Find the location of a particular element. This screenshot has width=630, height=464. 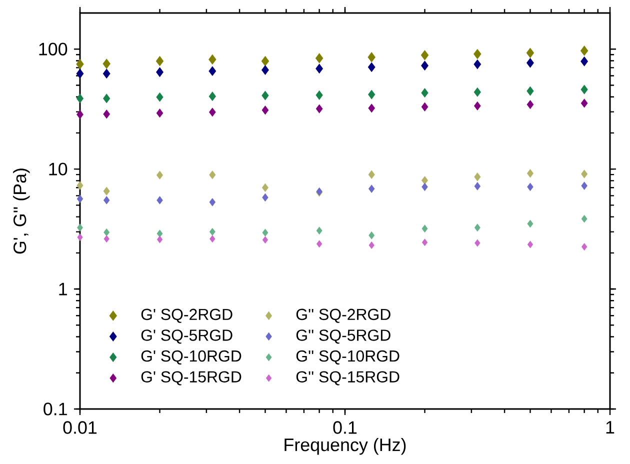

y-tick-label: 1 is located at coordinates (63, 289).